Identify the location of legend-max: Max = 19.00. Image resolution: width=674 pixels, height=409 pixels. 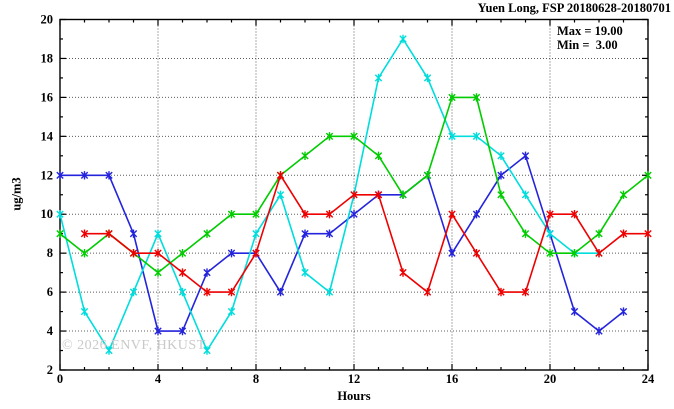
(590, 31).